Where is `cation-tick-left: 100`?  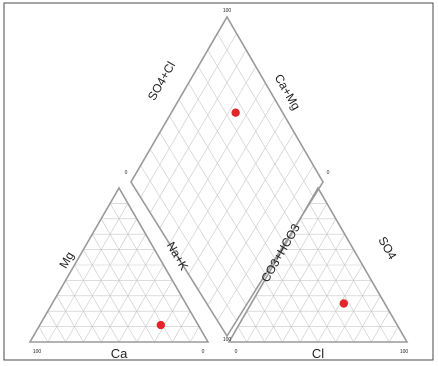
cation-tick-left: 100 is located at coordinates (37, 352).